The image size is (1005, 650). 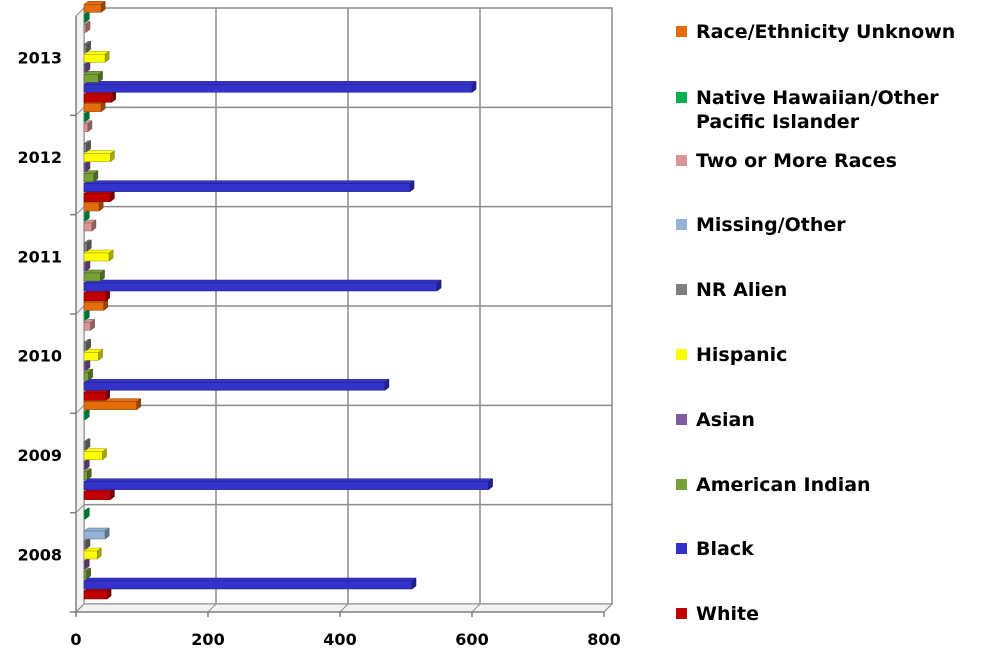 What do you see at coordinates (796, 161) in the screenshot?
I see `legend-label: Two or More Races` at bounding box center [796, 161].